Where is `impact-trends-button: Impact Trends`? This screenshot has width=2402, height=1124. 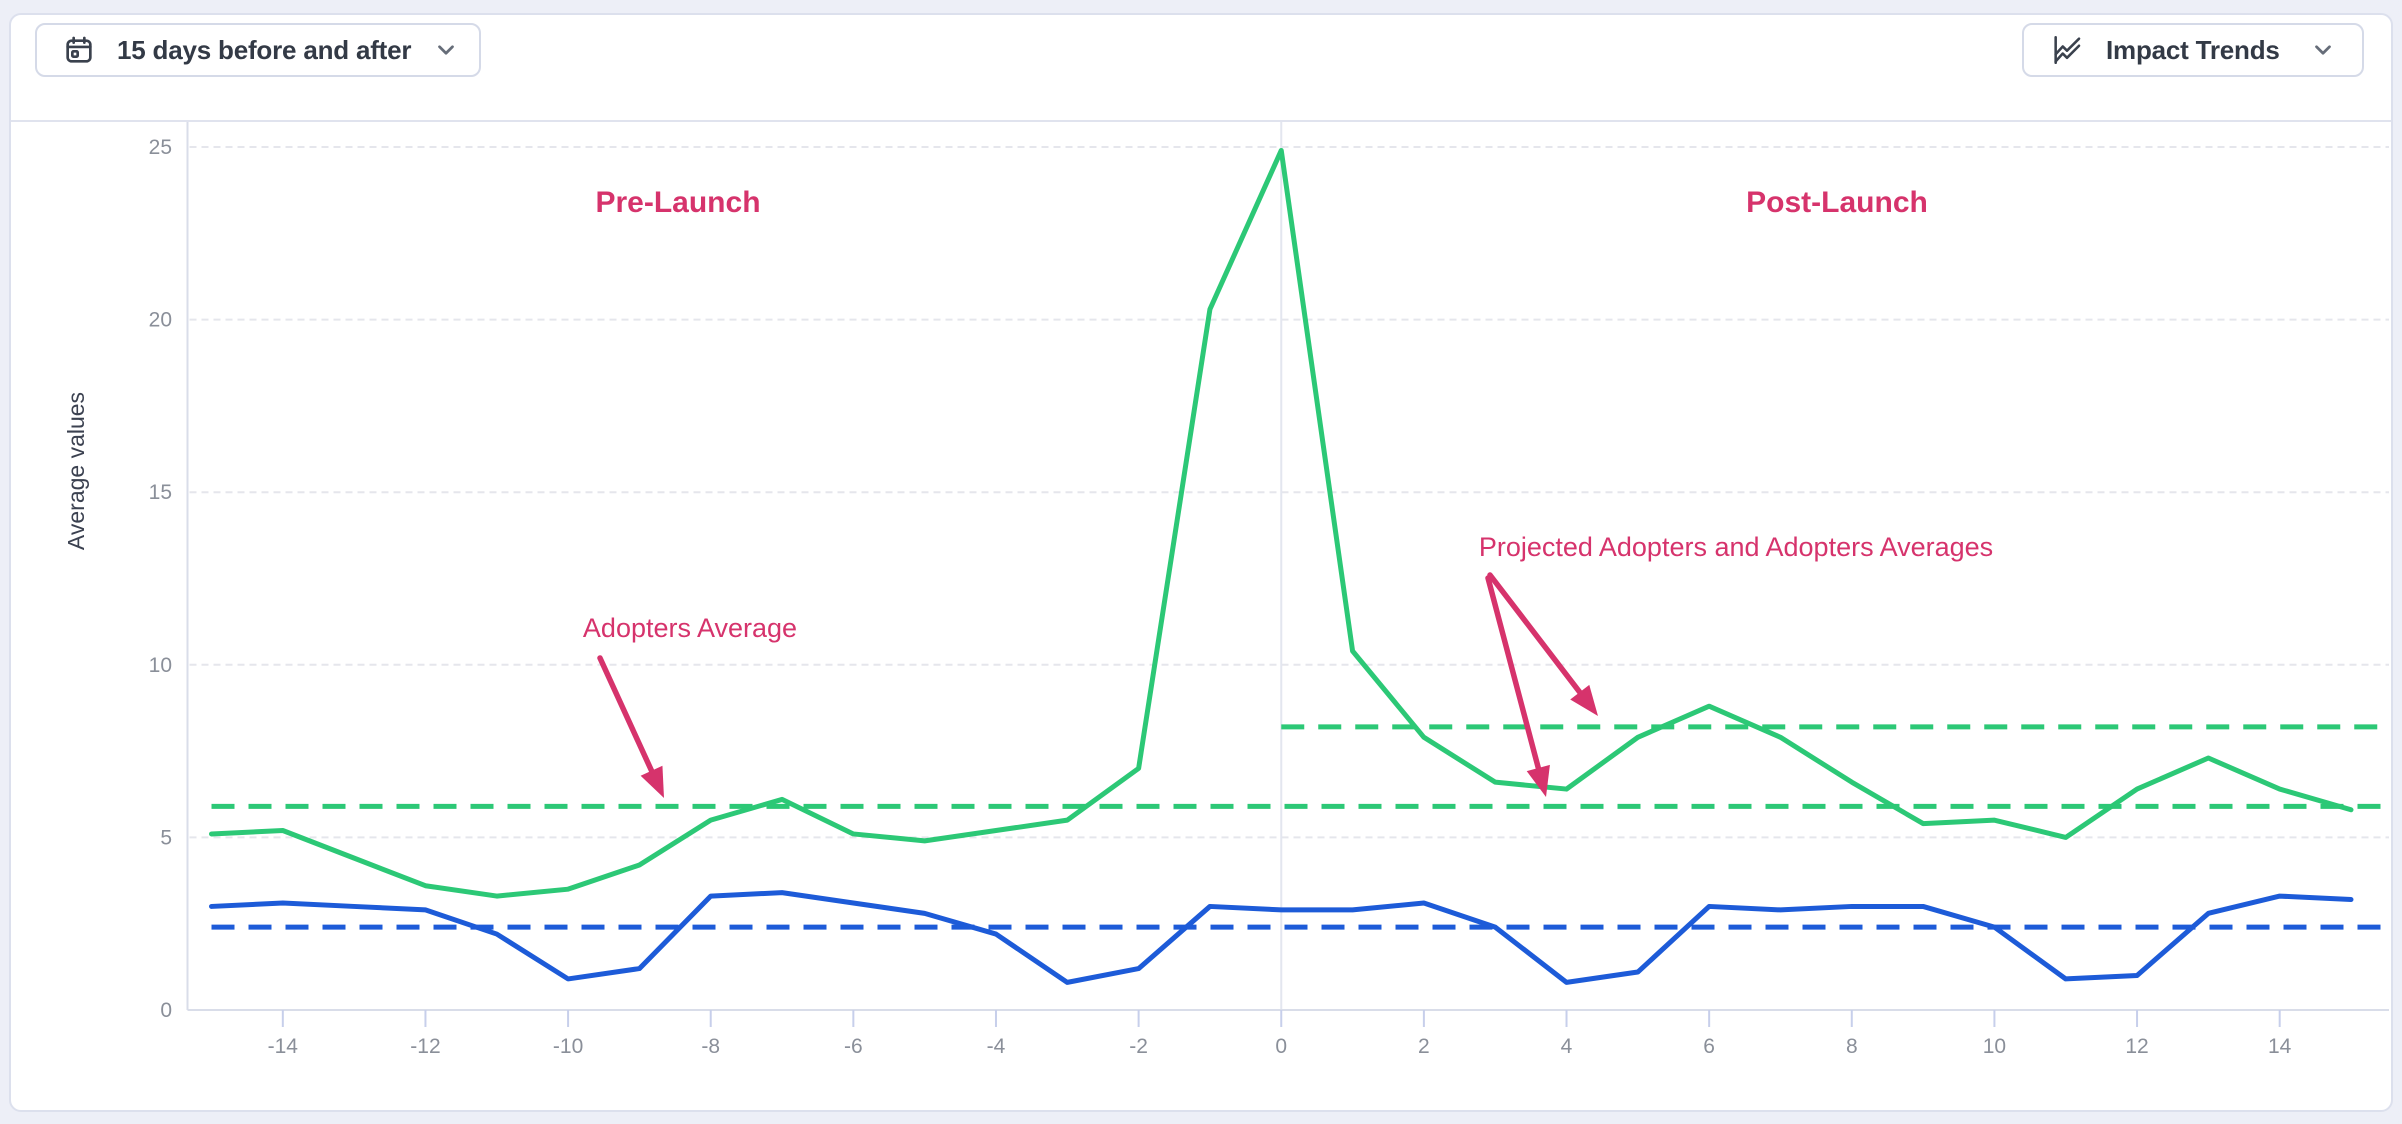
impact-trends-button: Impact Trends is located at coordinates (2193, 50).